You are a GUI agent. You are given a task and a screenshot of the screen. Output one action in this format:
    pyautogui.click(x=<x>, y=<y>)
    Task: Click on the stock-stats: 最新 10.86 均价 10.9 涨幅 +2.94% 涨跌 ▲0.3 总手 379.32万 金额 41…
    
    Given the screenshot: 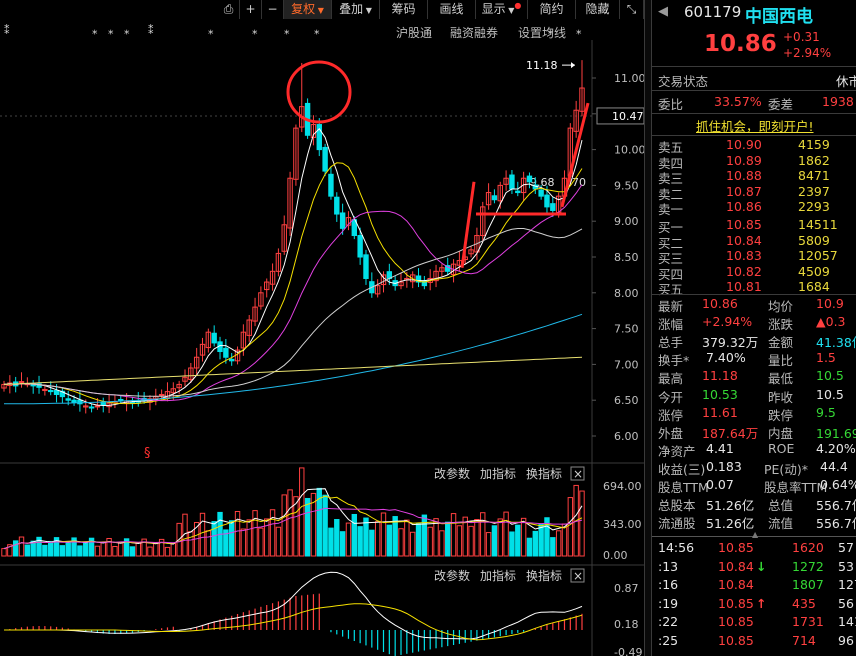 What is the action you would take?
    pyautogui.click(x=754, y=414)
    